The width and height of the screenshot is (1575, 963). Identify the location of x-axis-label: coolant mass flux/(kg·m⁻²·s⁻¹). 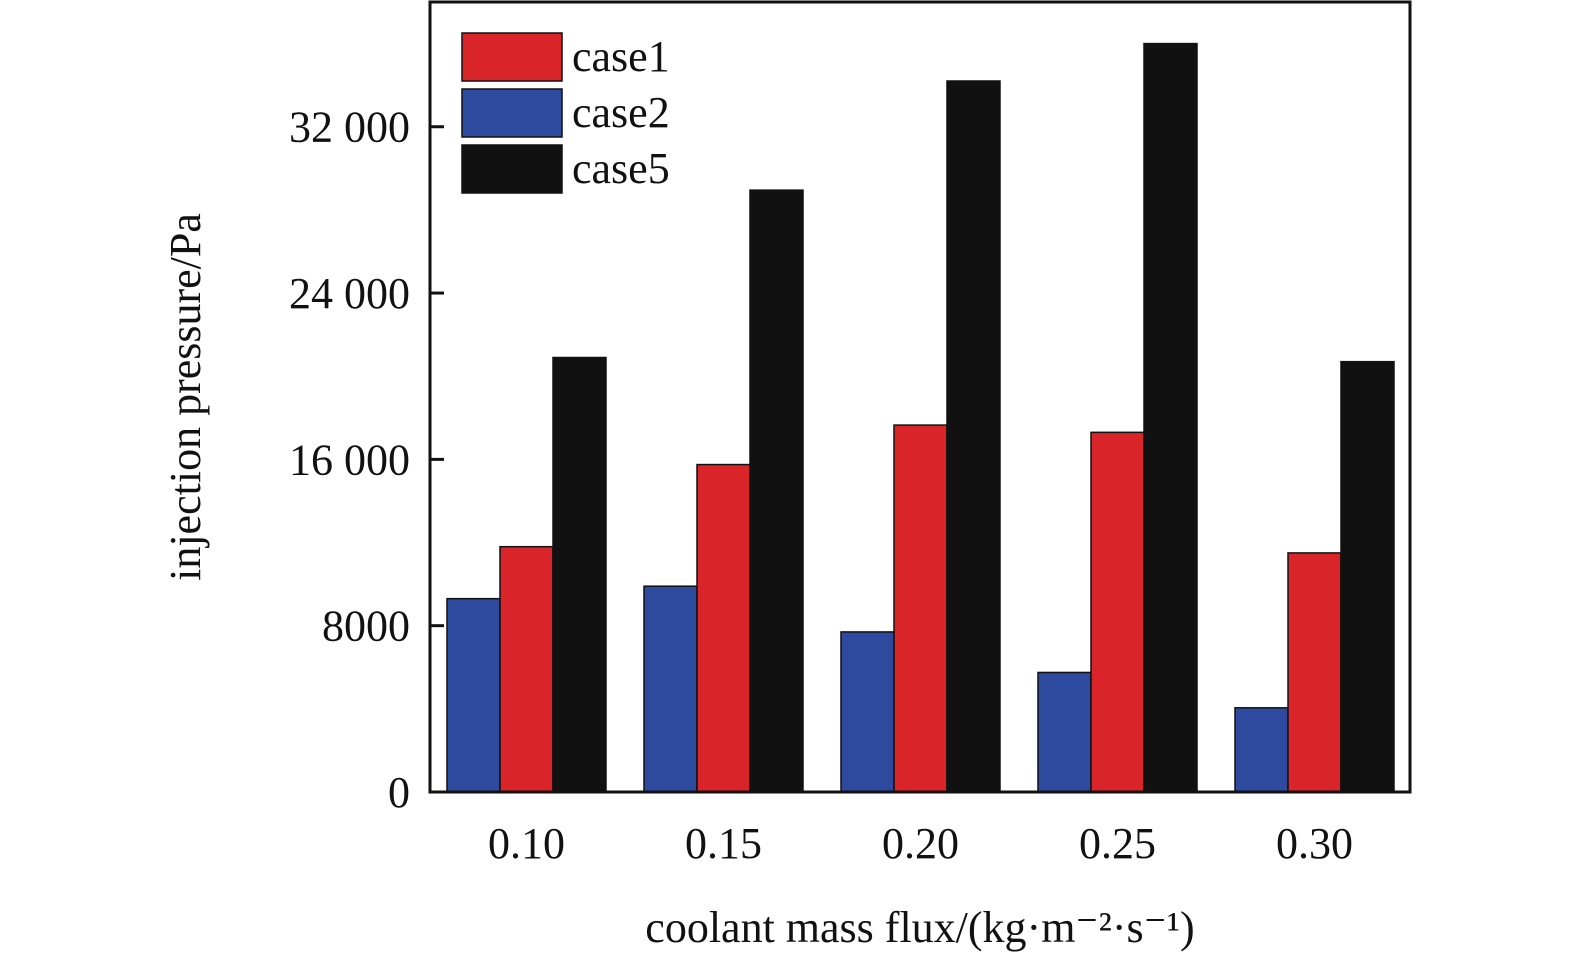
(919, 927).